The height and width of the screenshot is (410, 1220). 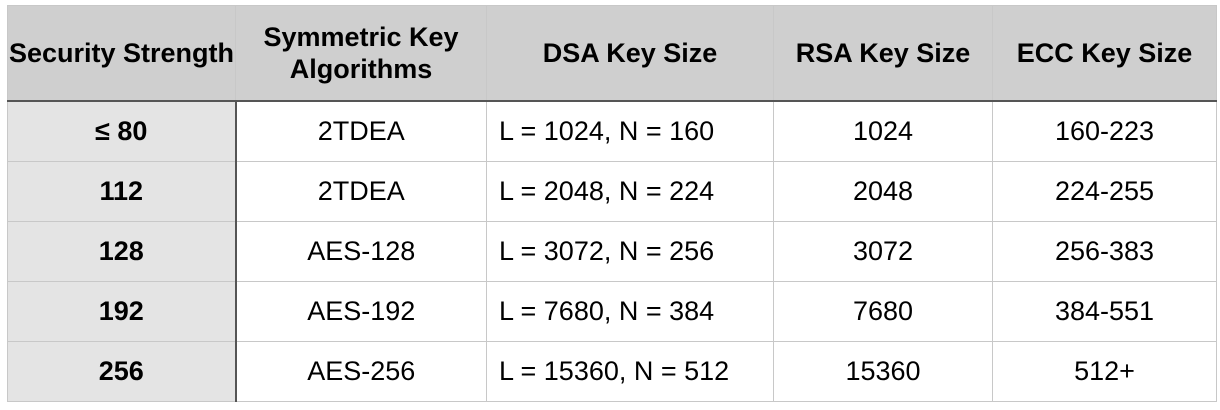 What do you see at coordinates (883, 191) in the screenshot?
I see `cell-rsa-key-size: 2048` at bounding box center [883, 191].